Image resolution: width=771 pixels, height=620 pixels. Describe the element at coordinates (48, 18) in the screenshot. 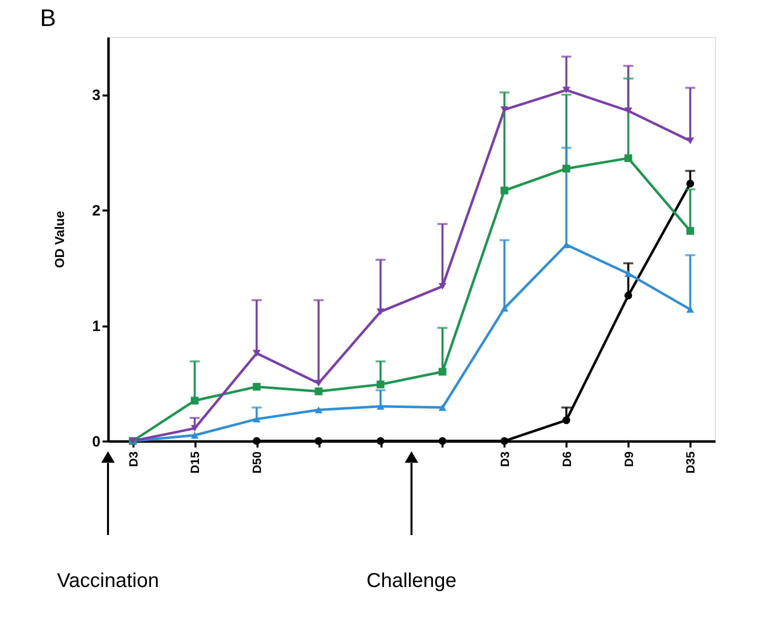

I see `chart-title: B` at that location.